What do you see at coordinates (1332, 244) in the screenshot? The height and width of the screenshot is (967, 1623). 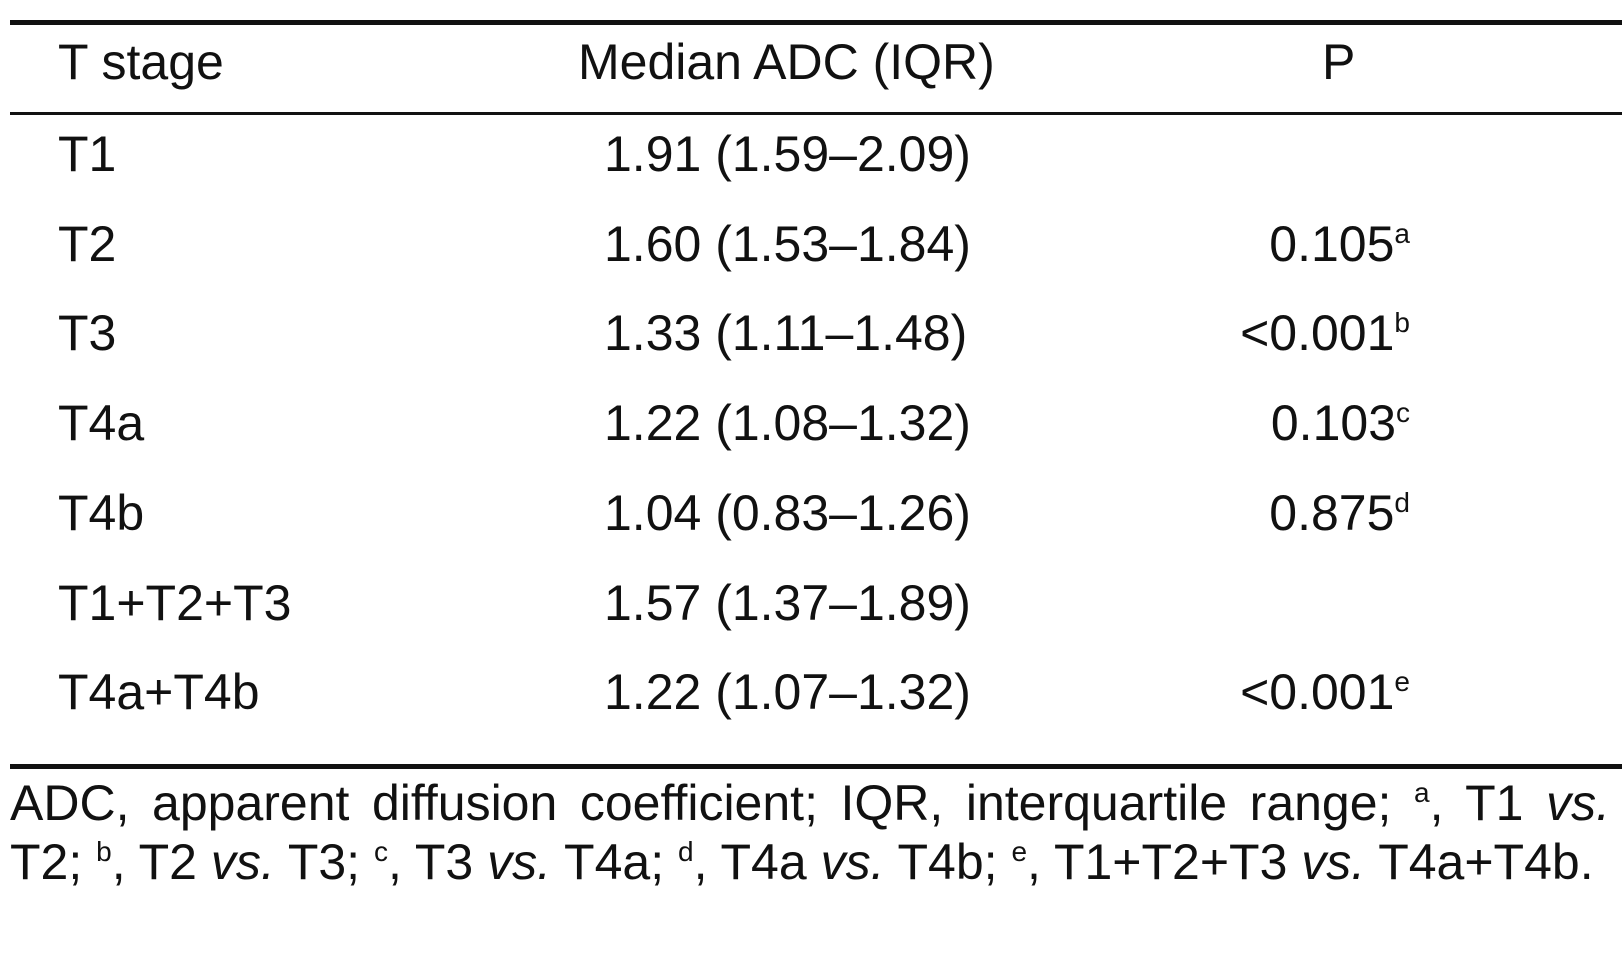 I see `p-value-text: 0.105` at bounding box center [1332, 244].